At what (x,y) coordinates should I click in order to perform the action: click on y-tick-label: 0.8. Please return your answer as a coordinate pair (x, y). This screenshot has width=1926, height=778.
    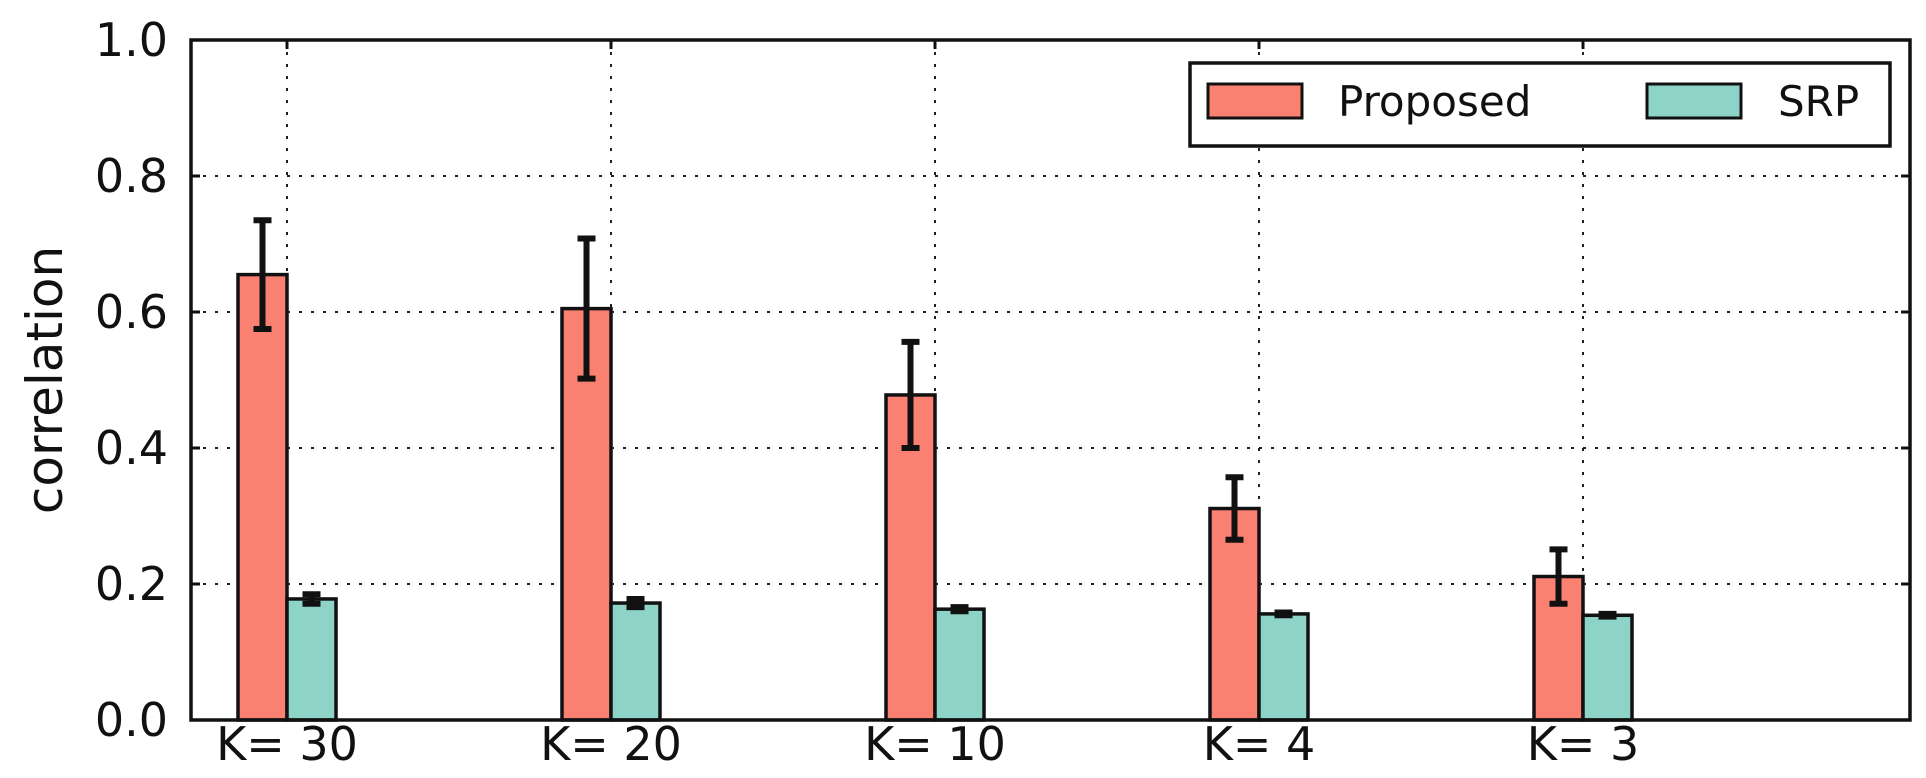
    Looking at the image, I should click on (131, 176).